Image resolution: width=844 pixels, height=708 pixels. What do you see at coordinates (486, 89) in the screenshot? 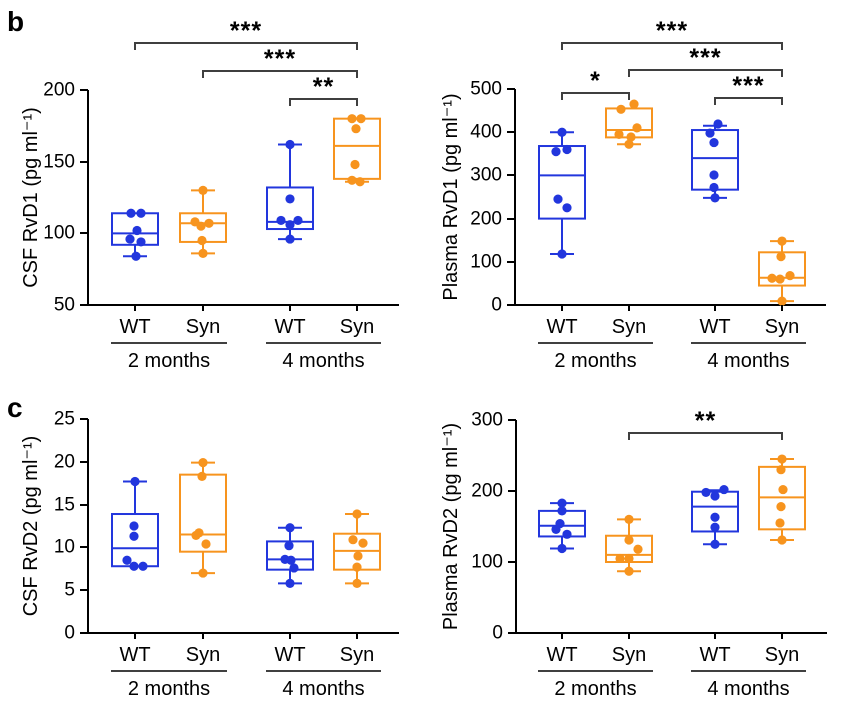
I see `y-tick-label: 500` at bounding box center [486, 89].